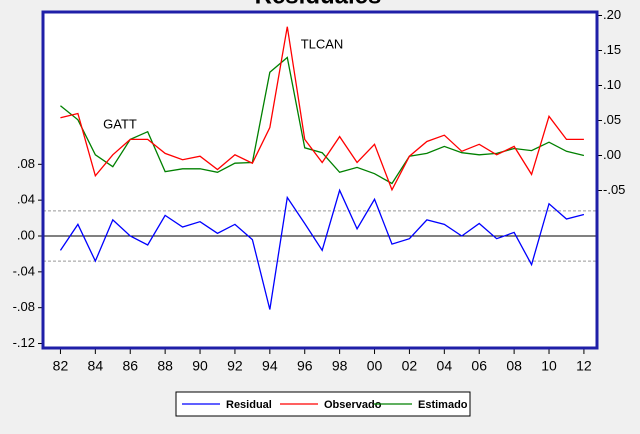 Image resolution: width=640 pixels, height=434 pixels. Describe the element at coordinates (612, 14) in the screenshot. I see `y2-tick-label: .20` at that location.